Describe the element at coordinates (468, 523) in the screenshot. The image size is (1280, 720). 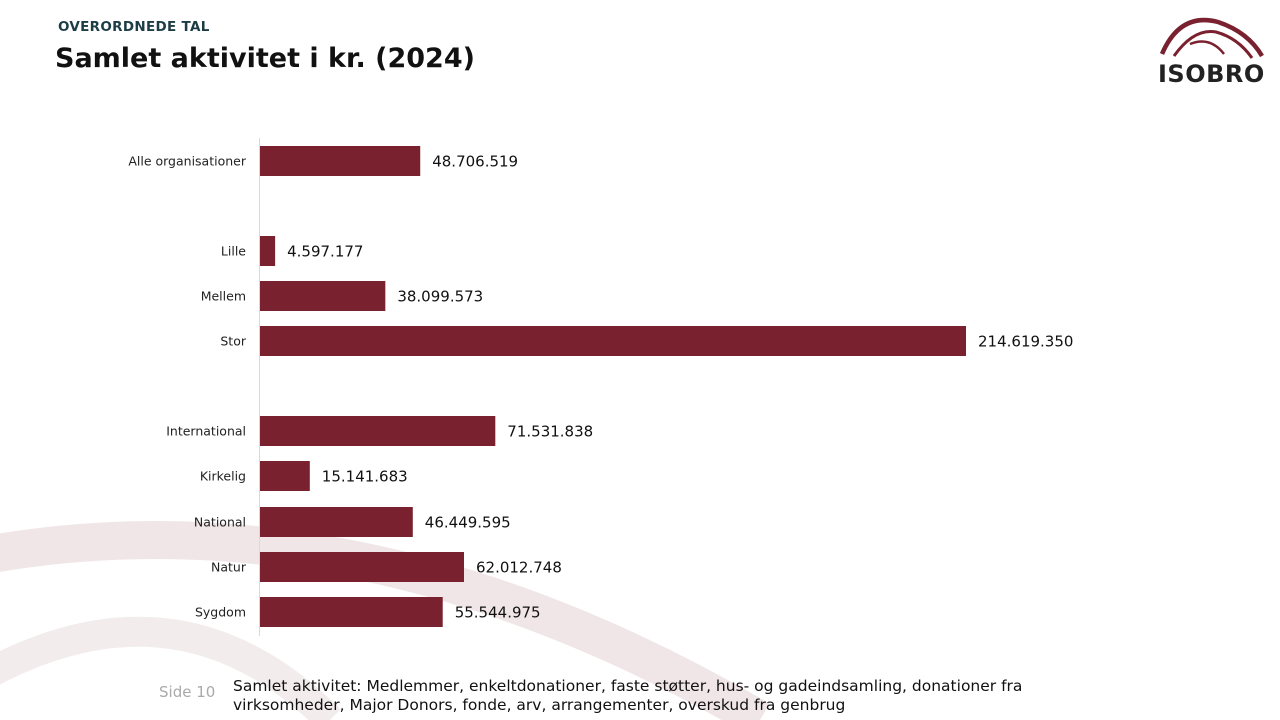
I see `data-label: 46.449.595` at that location.